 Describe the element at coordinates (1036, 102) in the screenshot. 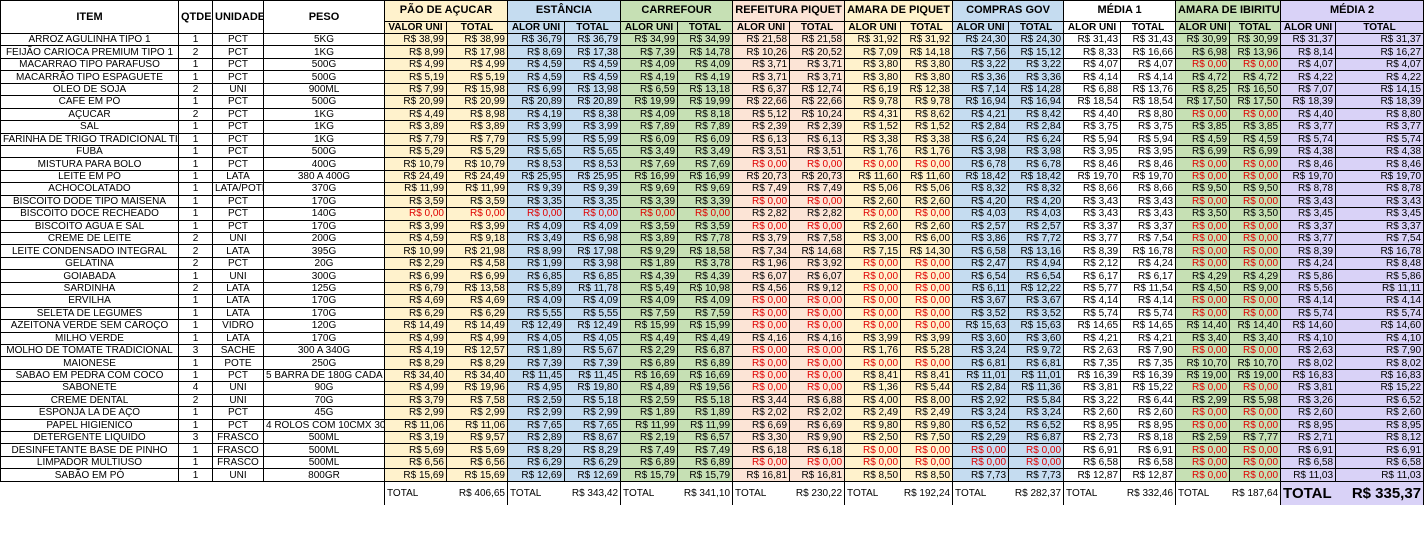

I see `total-cell: R$ 16,94` at that location.